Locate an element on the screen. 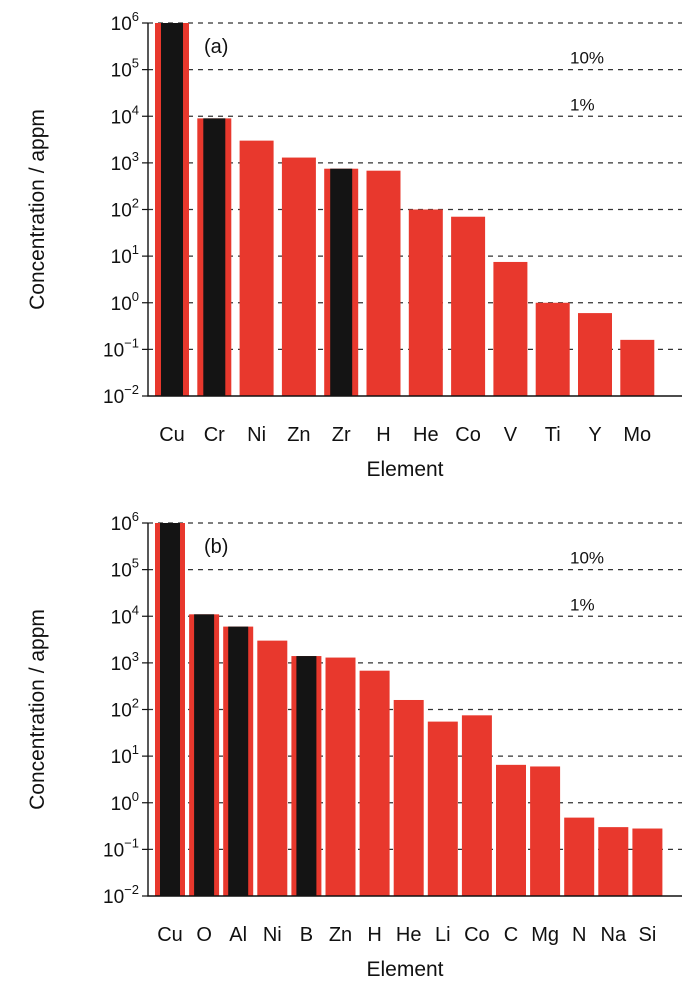 The width and height of the screenshot is (700, 999). bar-si is located at coordinates (647, 862).